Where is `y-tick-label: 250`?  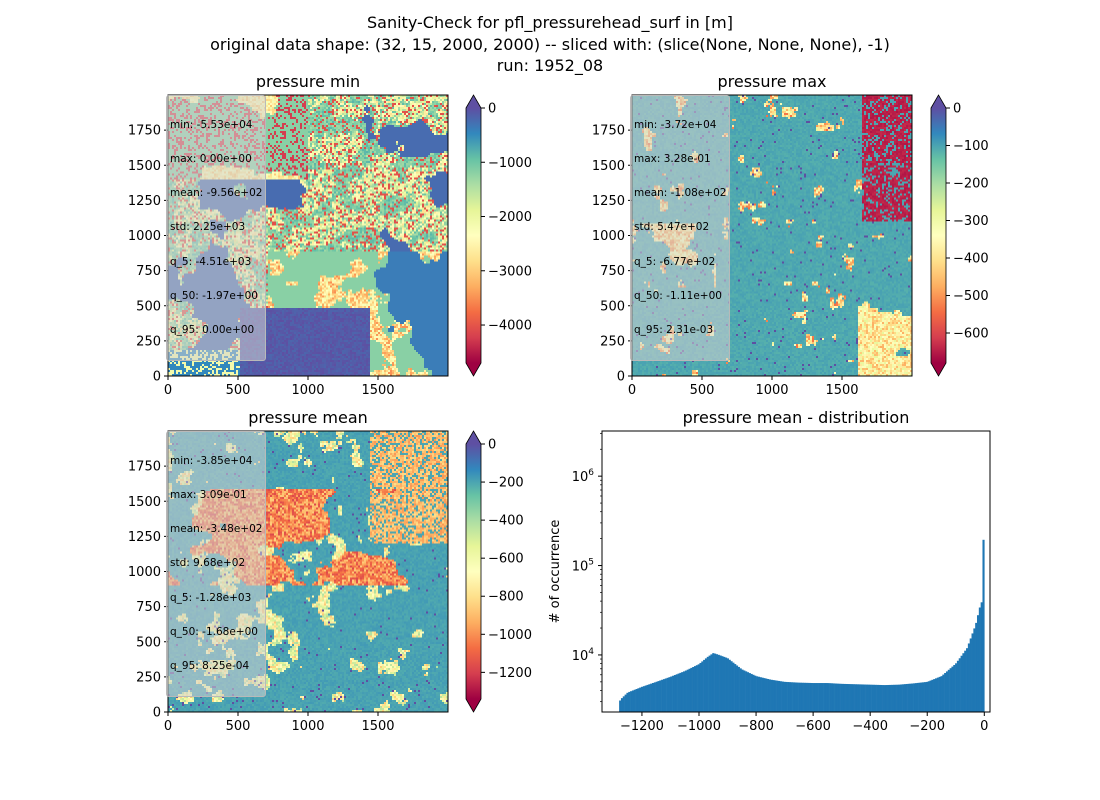 y-tick-label: 250 is located at coordinates (148, 341).